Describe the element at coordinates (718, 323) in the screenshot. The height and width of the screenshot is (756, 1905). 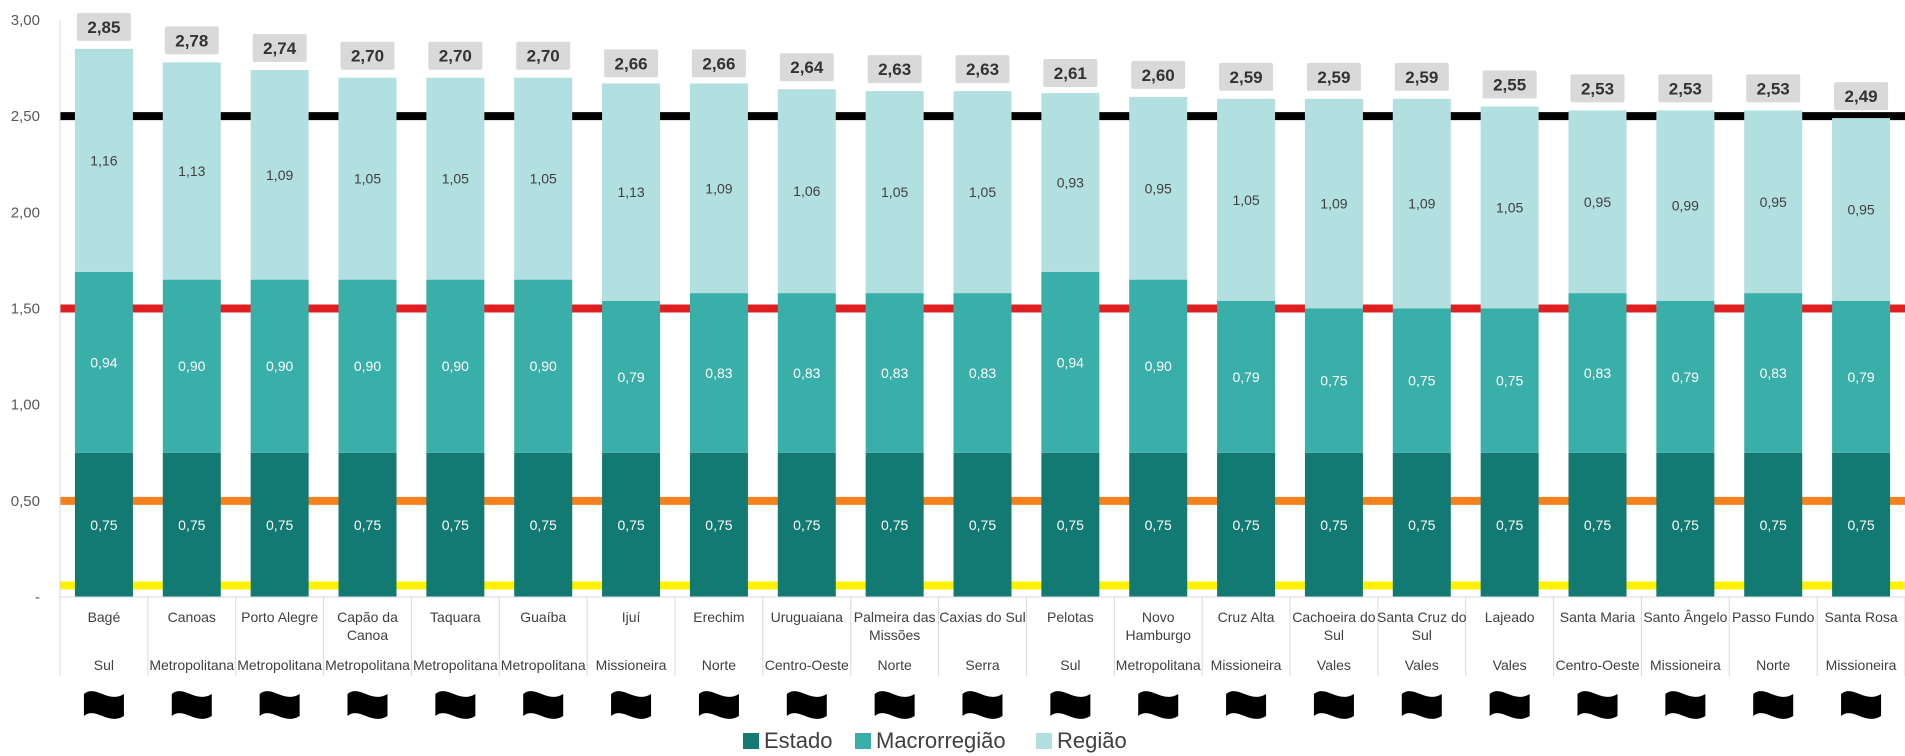
I see `bar-group: 0,75 0,83 1,09 2,66` at that location.